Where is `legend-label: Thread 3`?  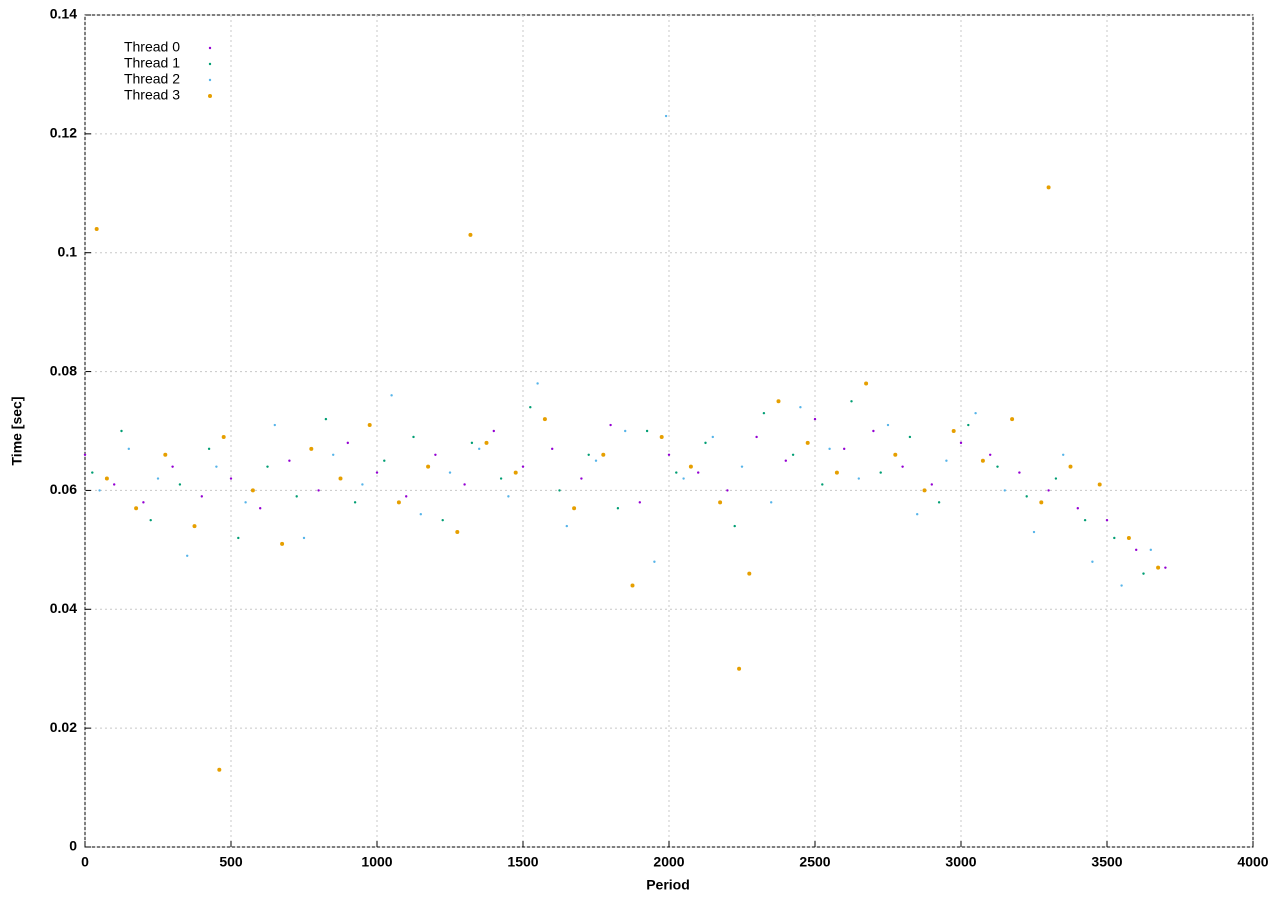 legend-label: Thread 3 is located at coordinates (152, 95).